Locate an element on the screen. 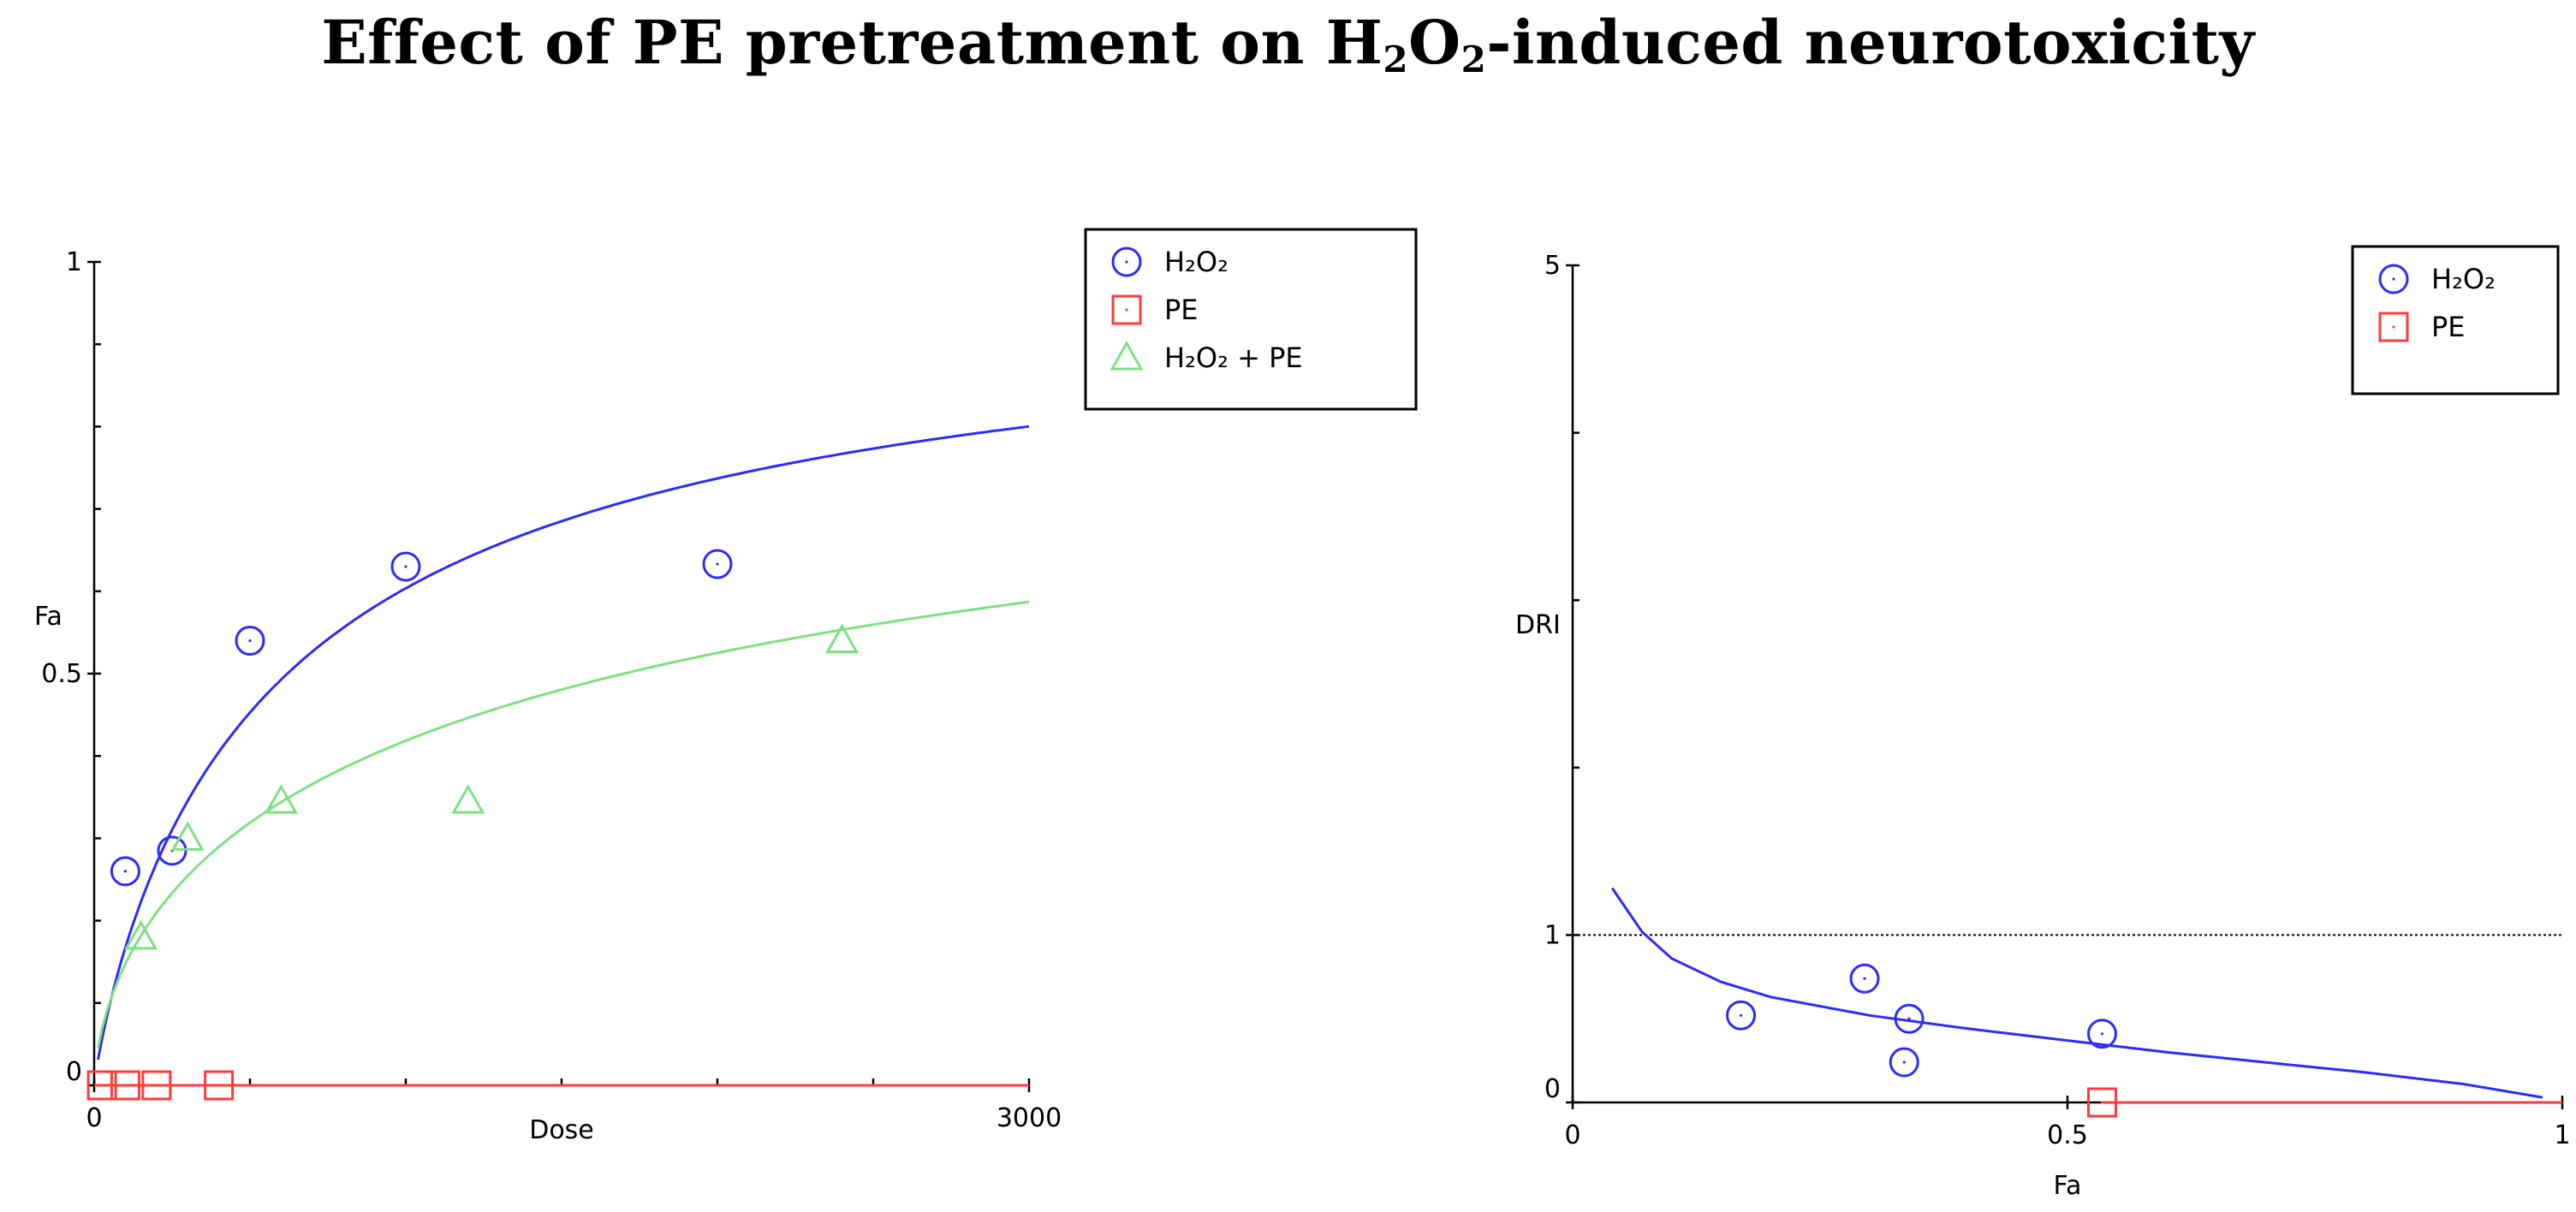  h2o2-fit-line is located at coordinates (2076, 993).